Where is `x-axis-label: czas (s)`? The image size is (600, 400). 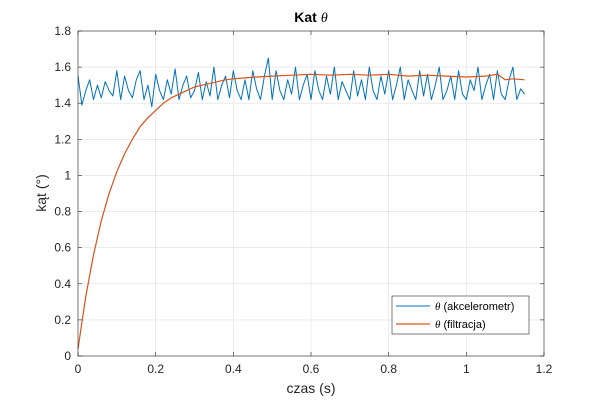 x-axis-label: czas (s) is located at coordinates (311, 388).